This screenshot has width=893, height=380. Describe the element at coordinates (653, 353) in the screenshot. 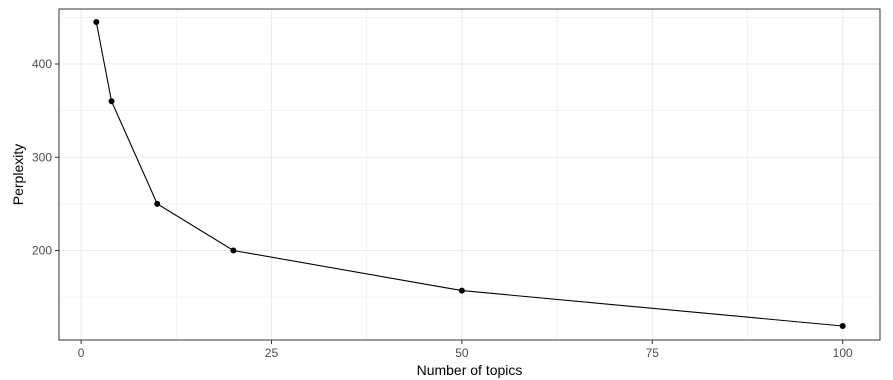

I see `x-tick-label: 75` at that location.